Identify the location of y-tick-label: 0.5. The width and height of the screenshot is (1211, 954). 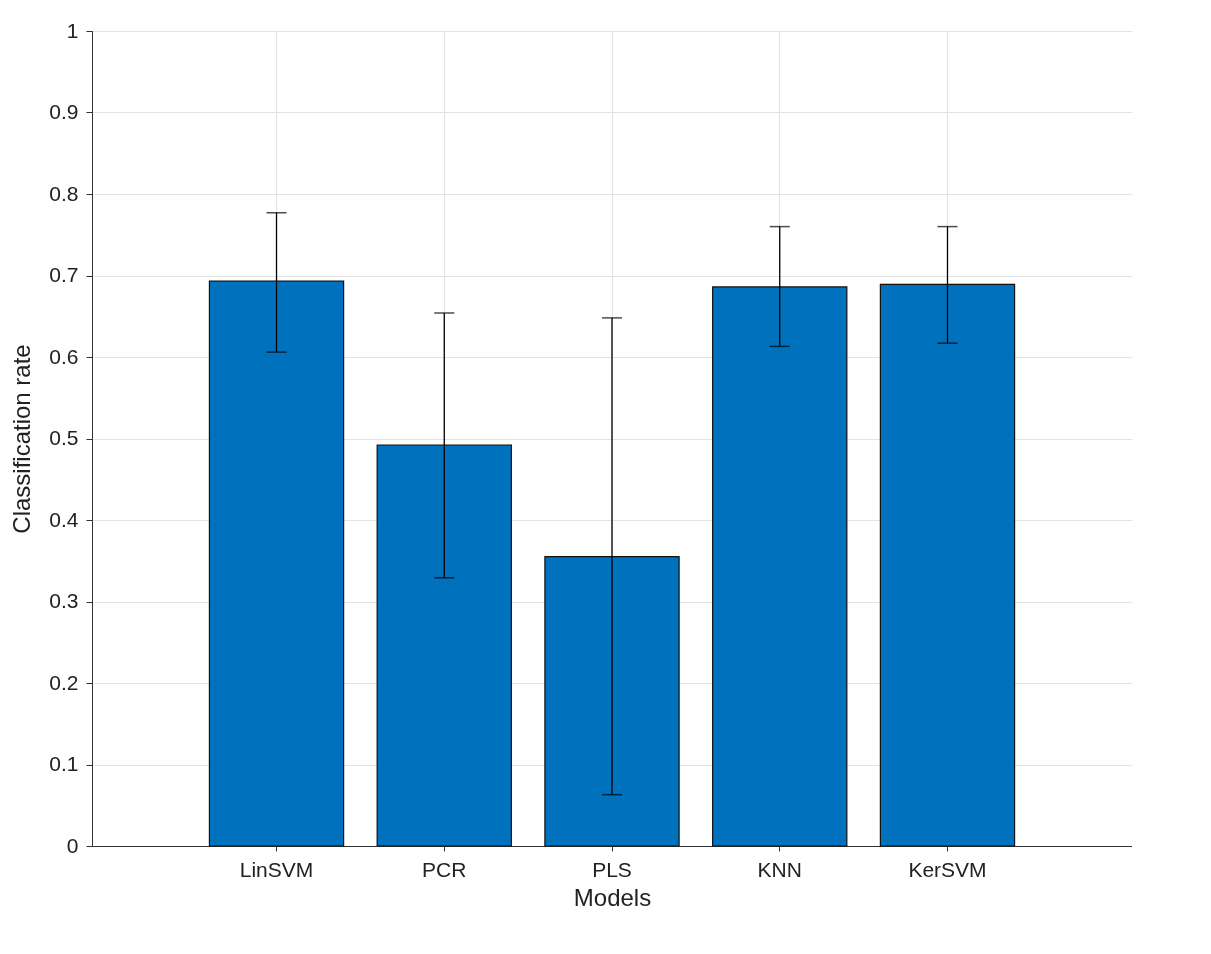
(64, 437).